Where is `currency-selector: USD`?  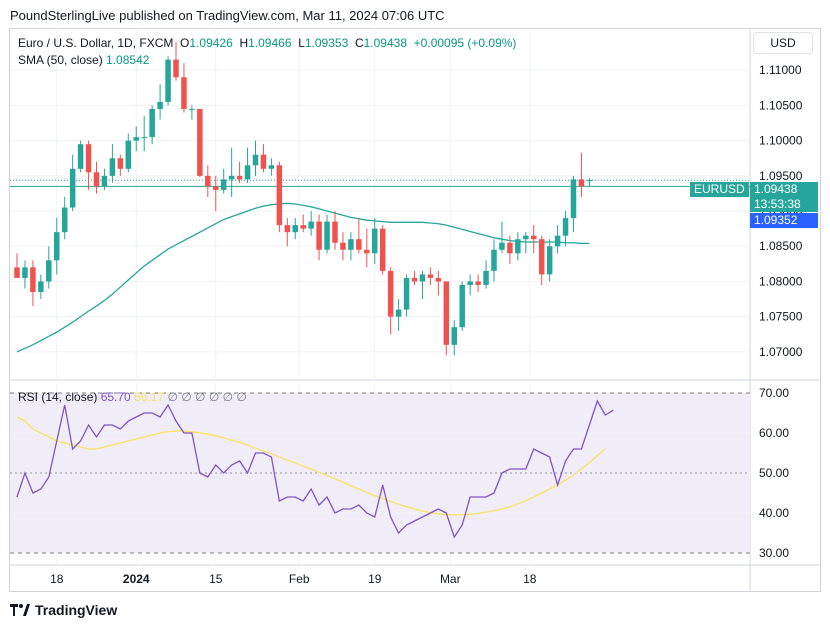
currency-selector: USD is located at coordinates (783, 43).